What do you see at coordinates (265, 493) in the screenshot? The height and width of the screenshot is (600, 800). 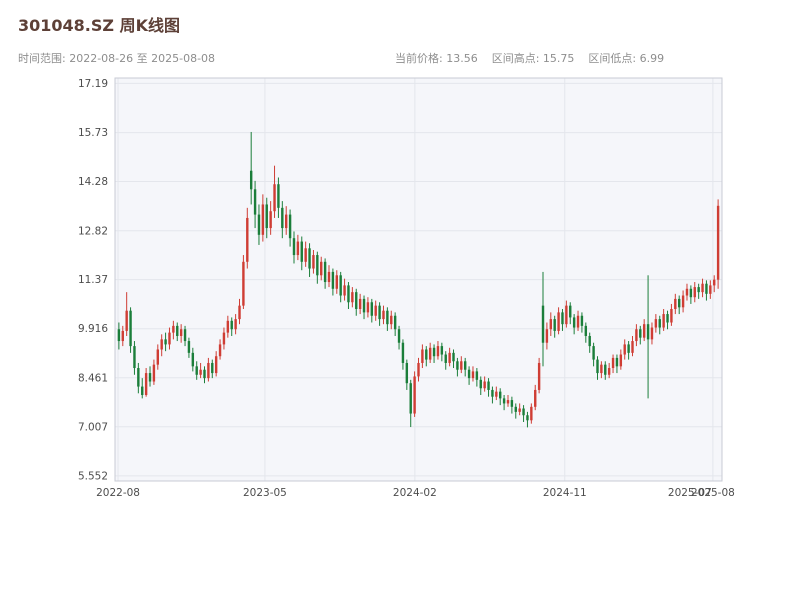 I see `x-tick-label: 2023-05` at bounding box center [265, 493].